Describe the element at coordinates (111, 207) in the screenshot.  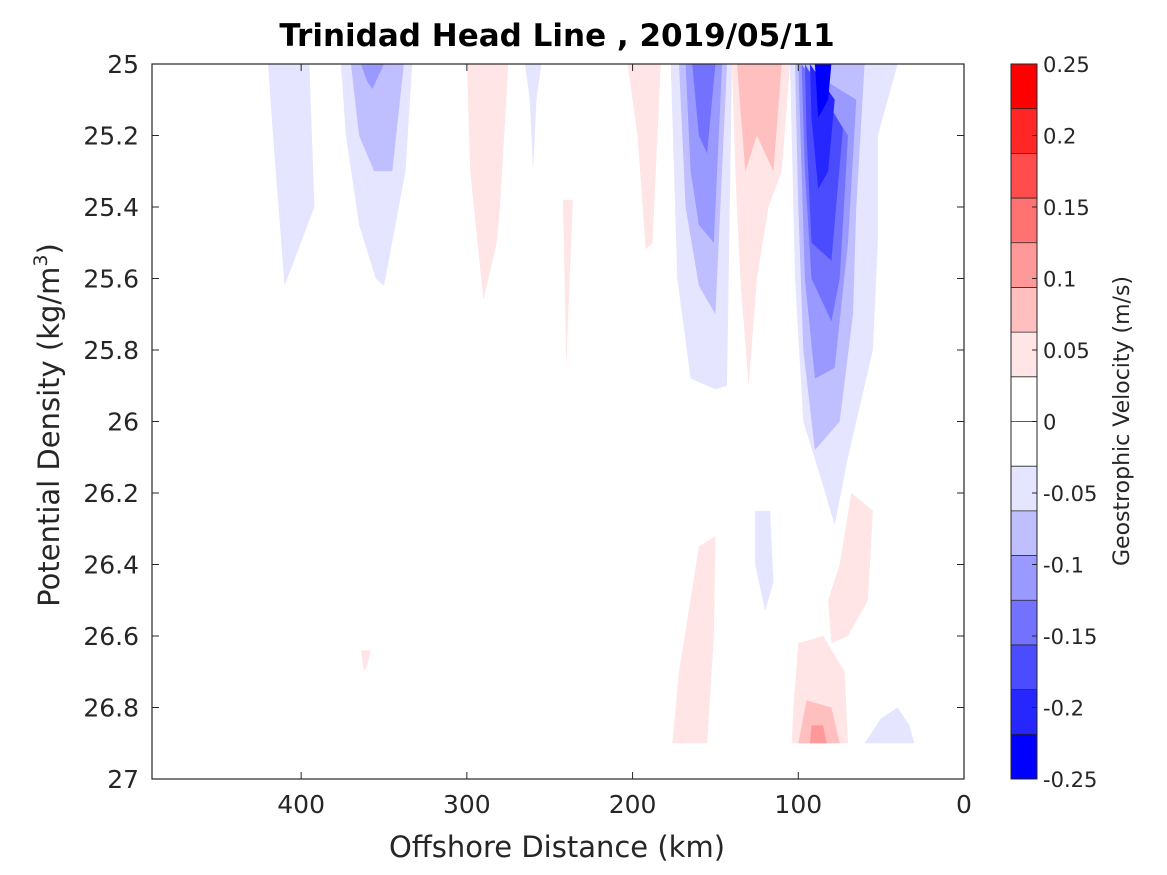
I see `y-tick-label: 25.4` at that location.